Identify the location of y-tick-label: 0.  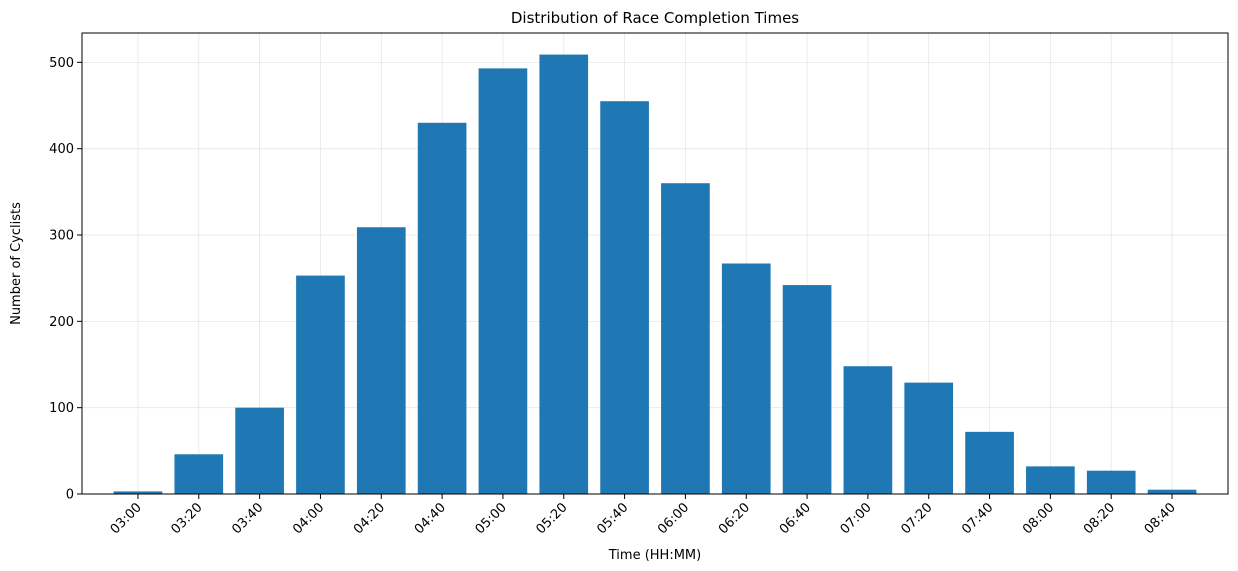
(70, 495).